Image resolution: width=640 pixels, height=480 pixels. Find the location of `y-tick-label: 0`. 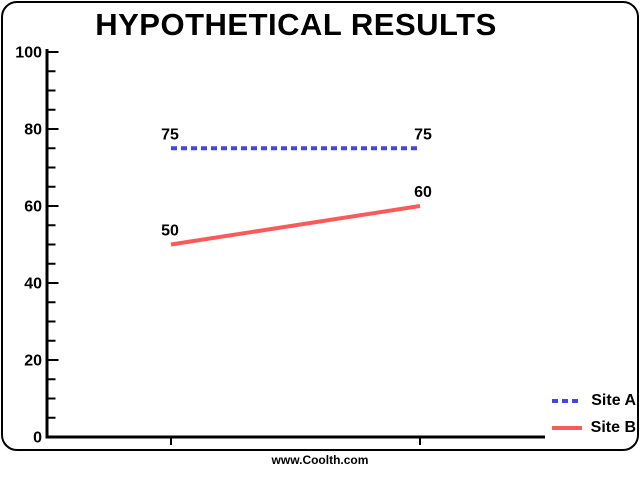

y-tick-label: 0 is located at coordinates (37, 438).